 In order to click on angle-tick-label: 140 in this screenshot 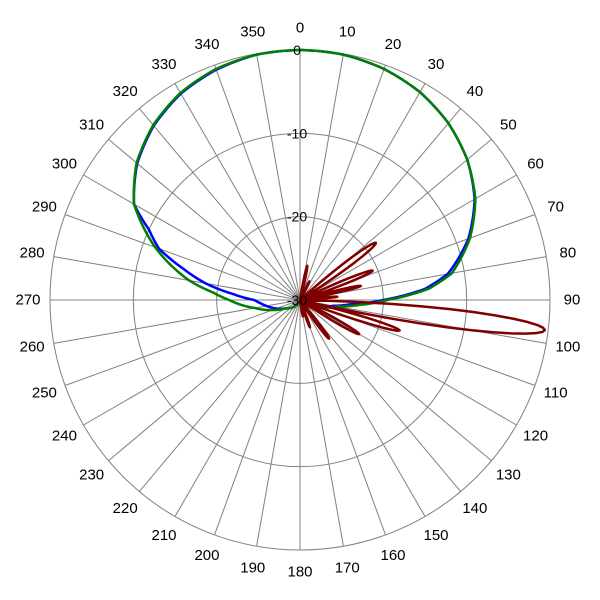, I will do `click(474, 508)`.